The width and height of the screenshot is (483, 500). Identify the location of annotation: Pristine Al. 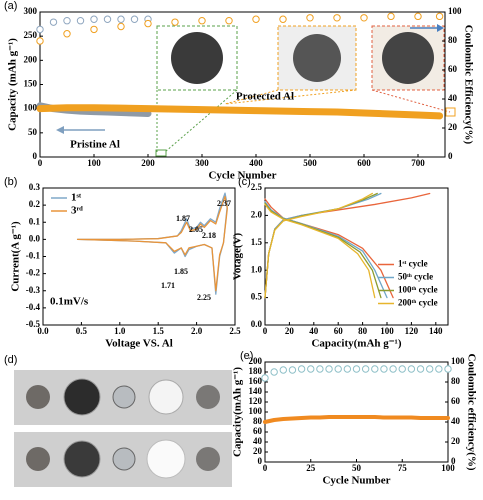
(95, 145).